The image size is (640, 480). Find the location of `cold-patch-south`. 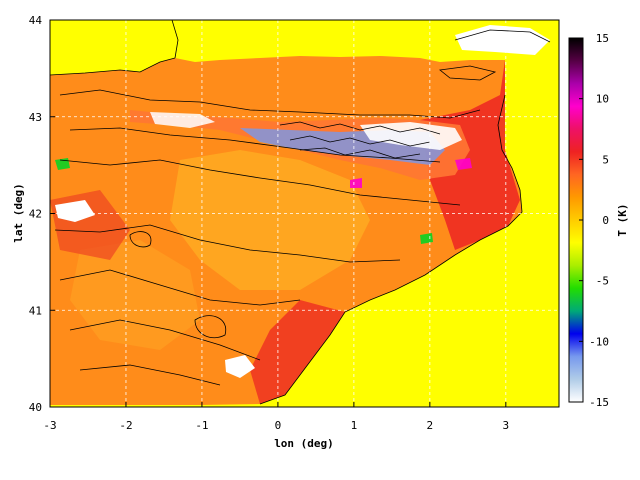

cold-patch-south is located at coordinates (240, 366).